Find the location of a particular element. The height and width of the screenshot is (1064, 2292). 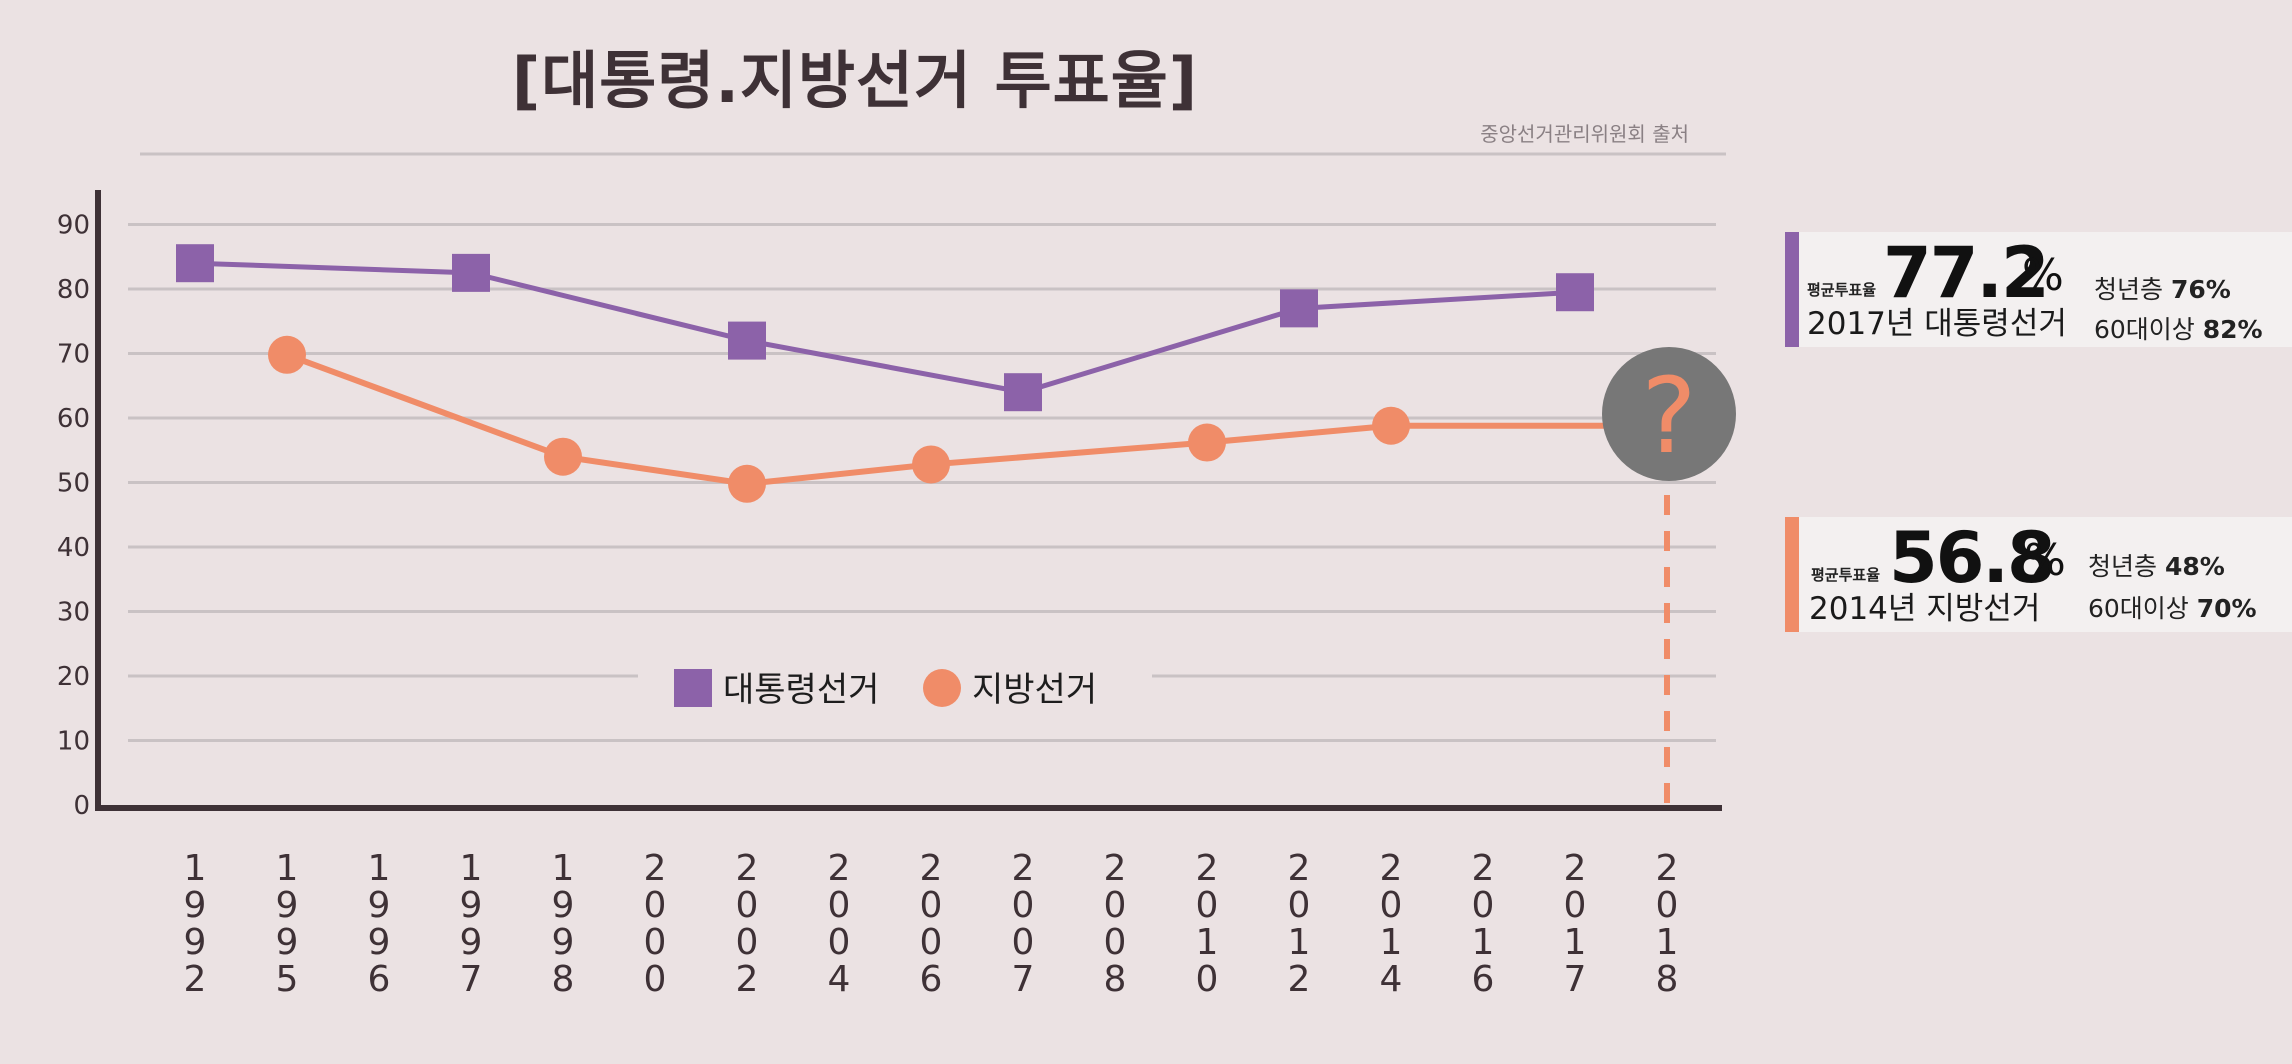

question-mark: ? is located at coordinates (1668, 416).